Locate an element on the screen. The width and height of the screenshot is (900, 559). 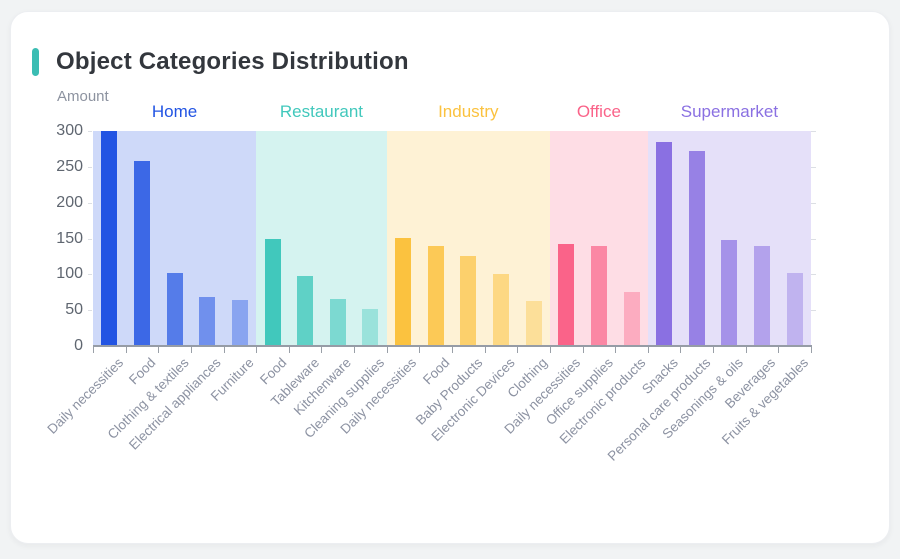
y-axis-tick-label: 100 is located at coordinates (69, 274).